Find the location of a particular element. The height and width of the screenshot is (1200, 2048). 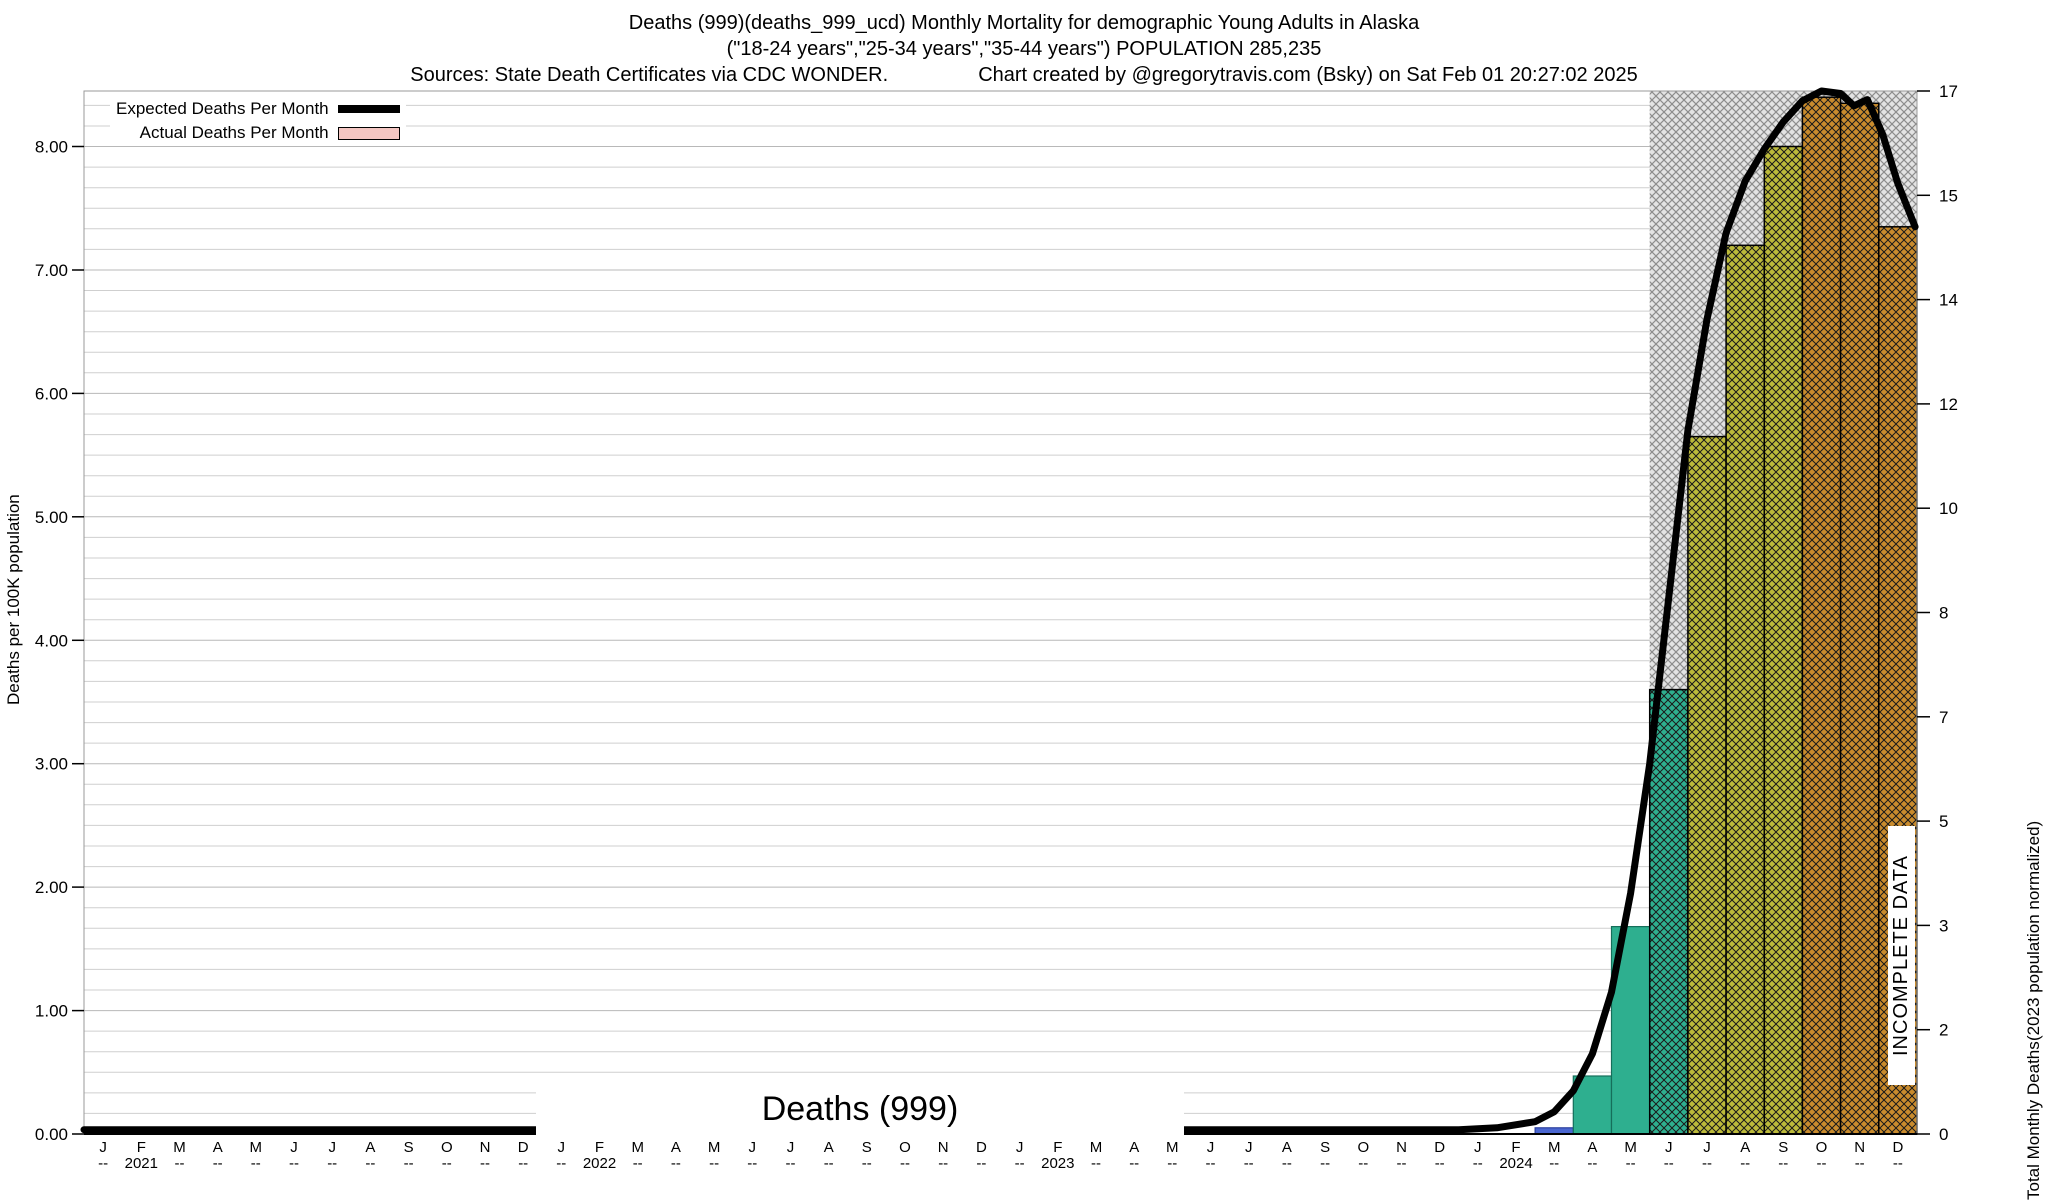

year-label: 2023 is located at coordinates (1057, 1163).